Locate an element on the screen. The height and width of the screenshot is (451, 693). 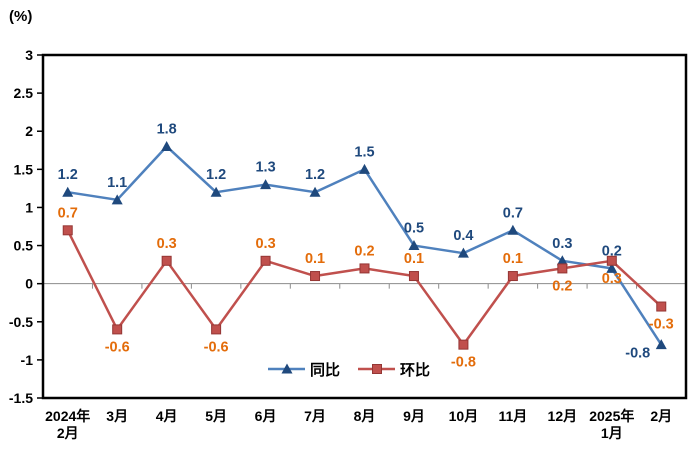
yoy-data-label: 0.3 is located at coordinates (562, 244).